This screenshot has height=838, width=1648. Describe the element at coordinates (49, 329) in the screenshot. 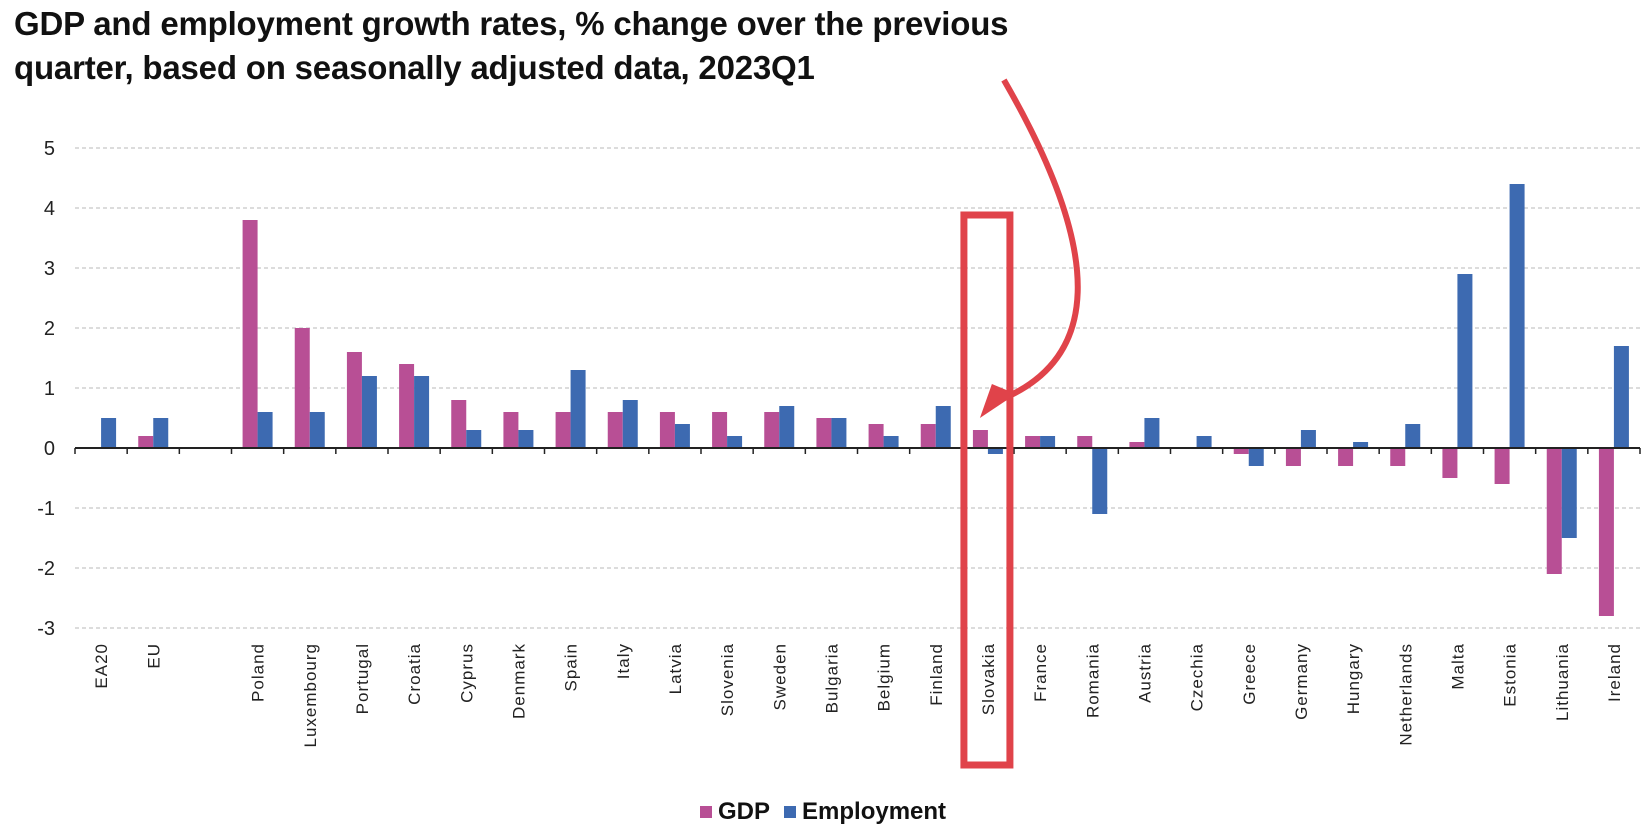

I see `y-tick-label: 2` at that location.